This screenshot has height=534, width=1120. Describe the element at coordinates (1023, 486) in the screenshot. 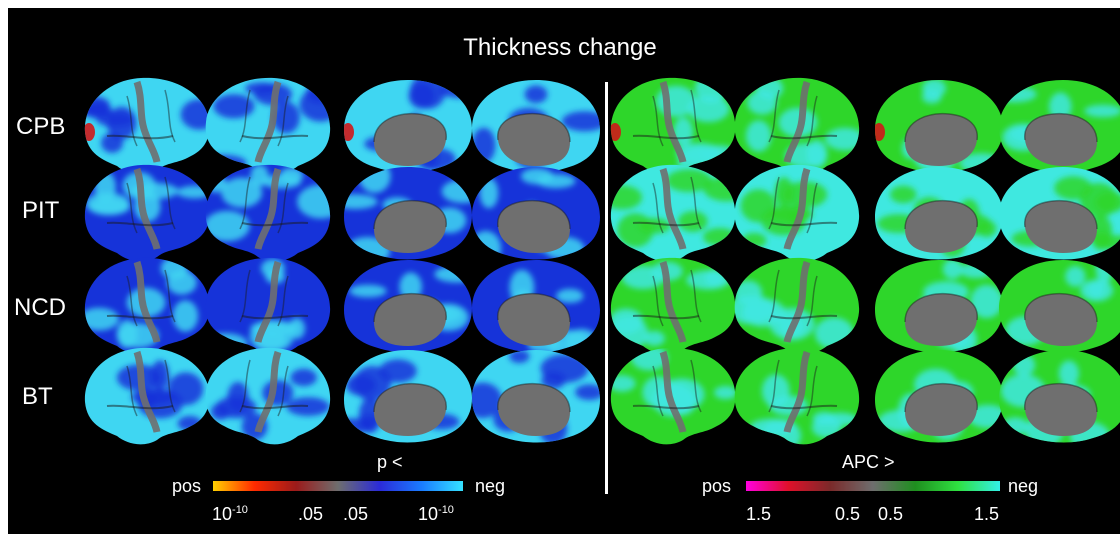

I see `right-colorbar-neg-label: neg` at that location.